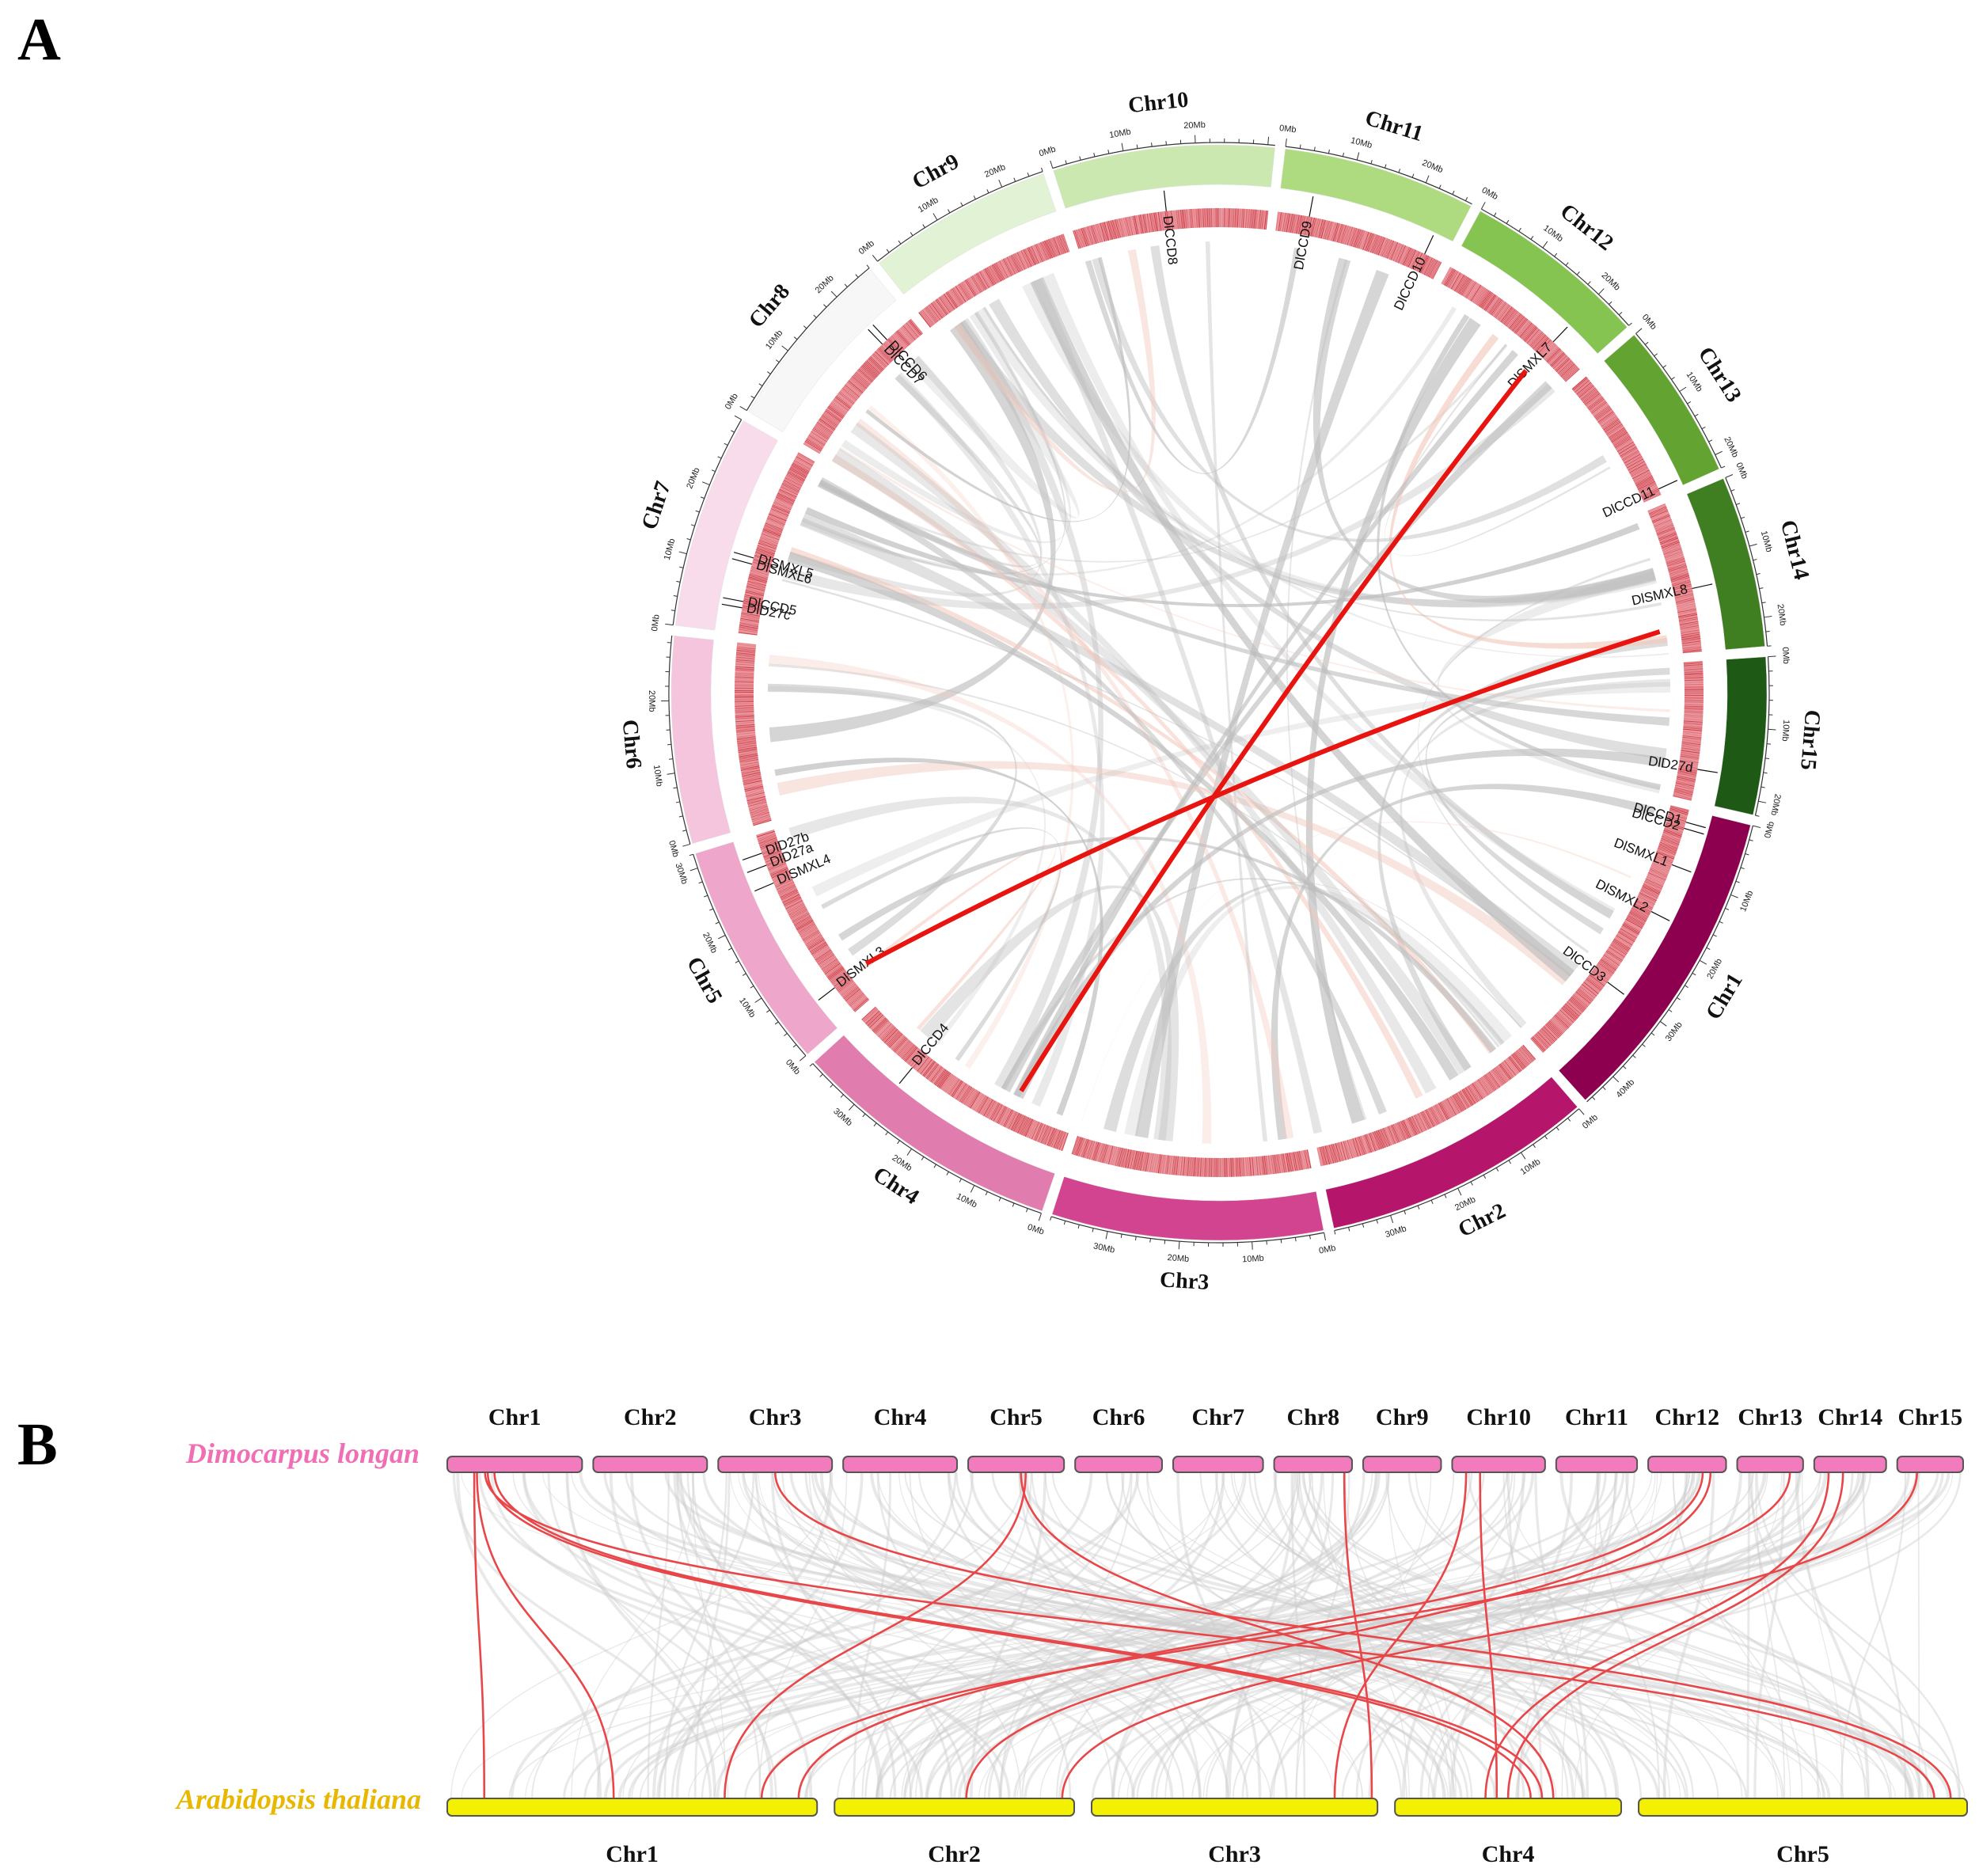 Image resolution: width=1979 pixels, height=1876 pixels. What do you see at coordinates (1054, 371) in the screenshot?
I see `background-link` at bounding box center [1054, 371].